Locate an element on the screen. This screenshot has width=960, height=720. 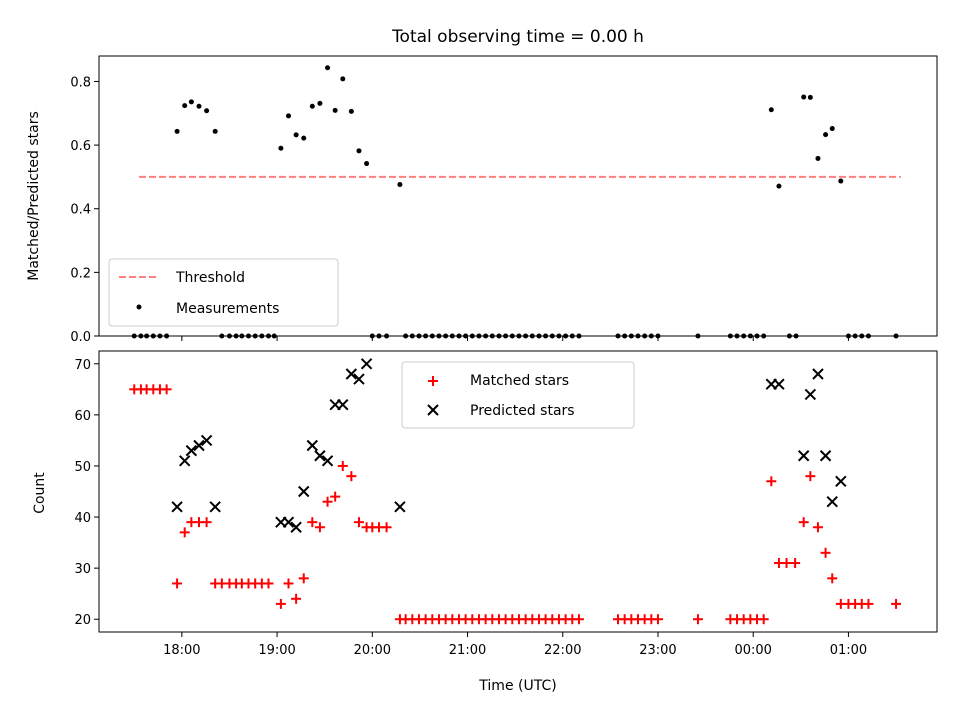
x-tick-label: 20:00 is located at coordinates (372, 650).